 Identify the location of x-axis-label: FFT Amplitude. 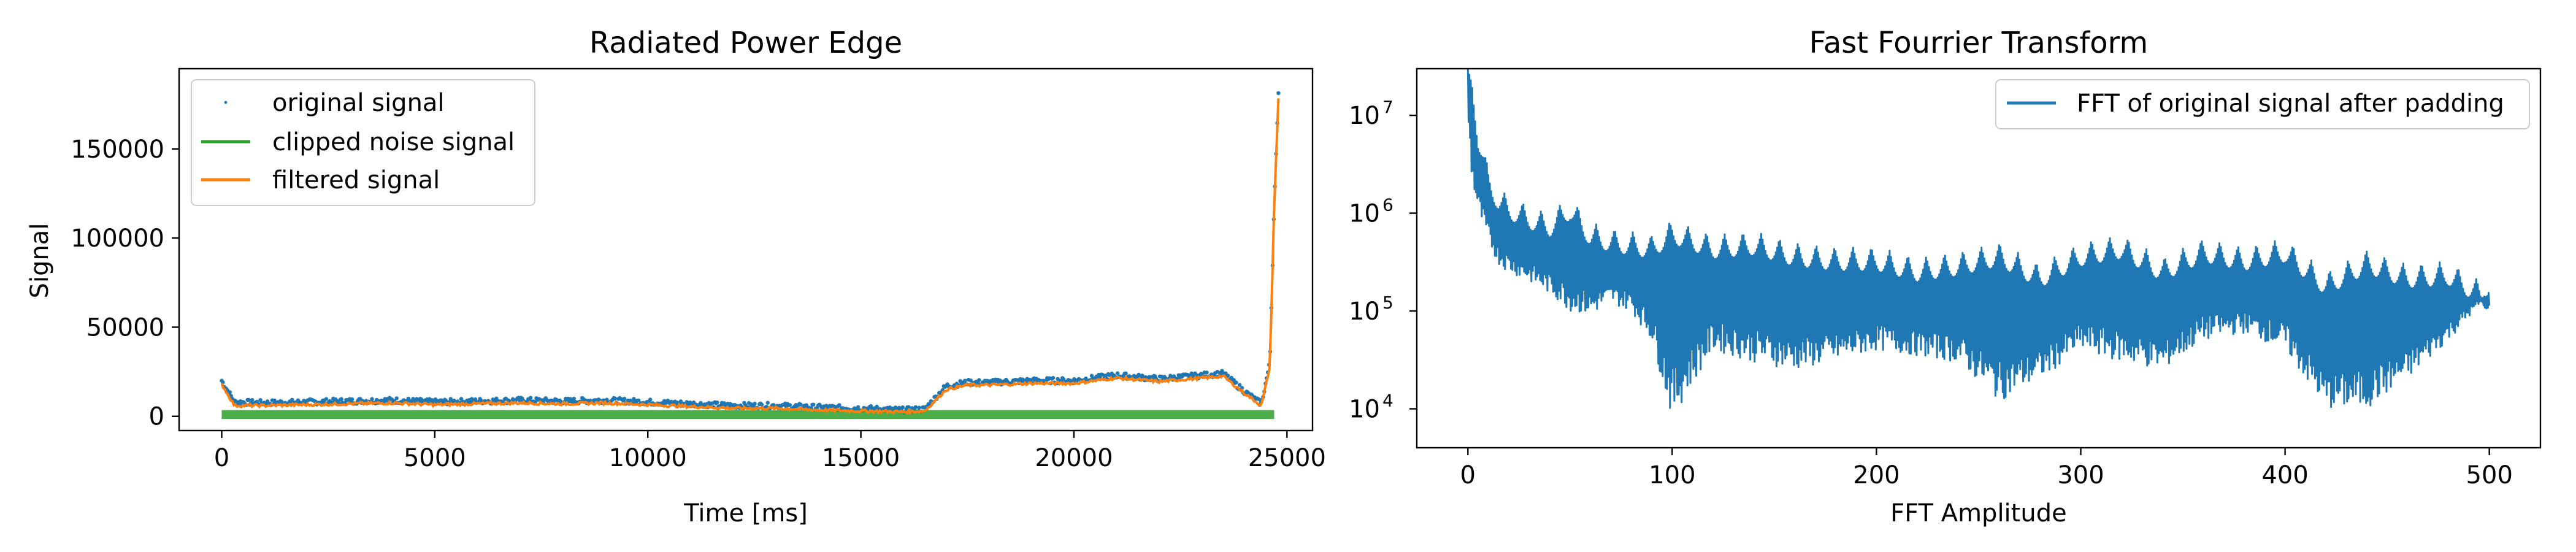
(1978, 513).